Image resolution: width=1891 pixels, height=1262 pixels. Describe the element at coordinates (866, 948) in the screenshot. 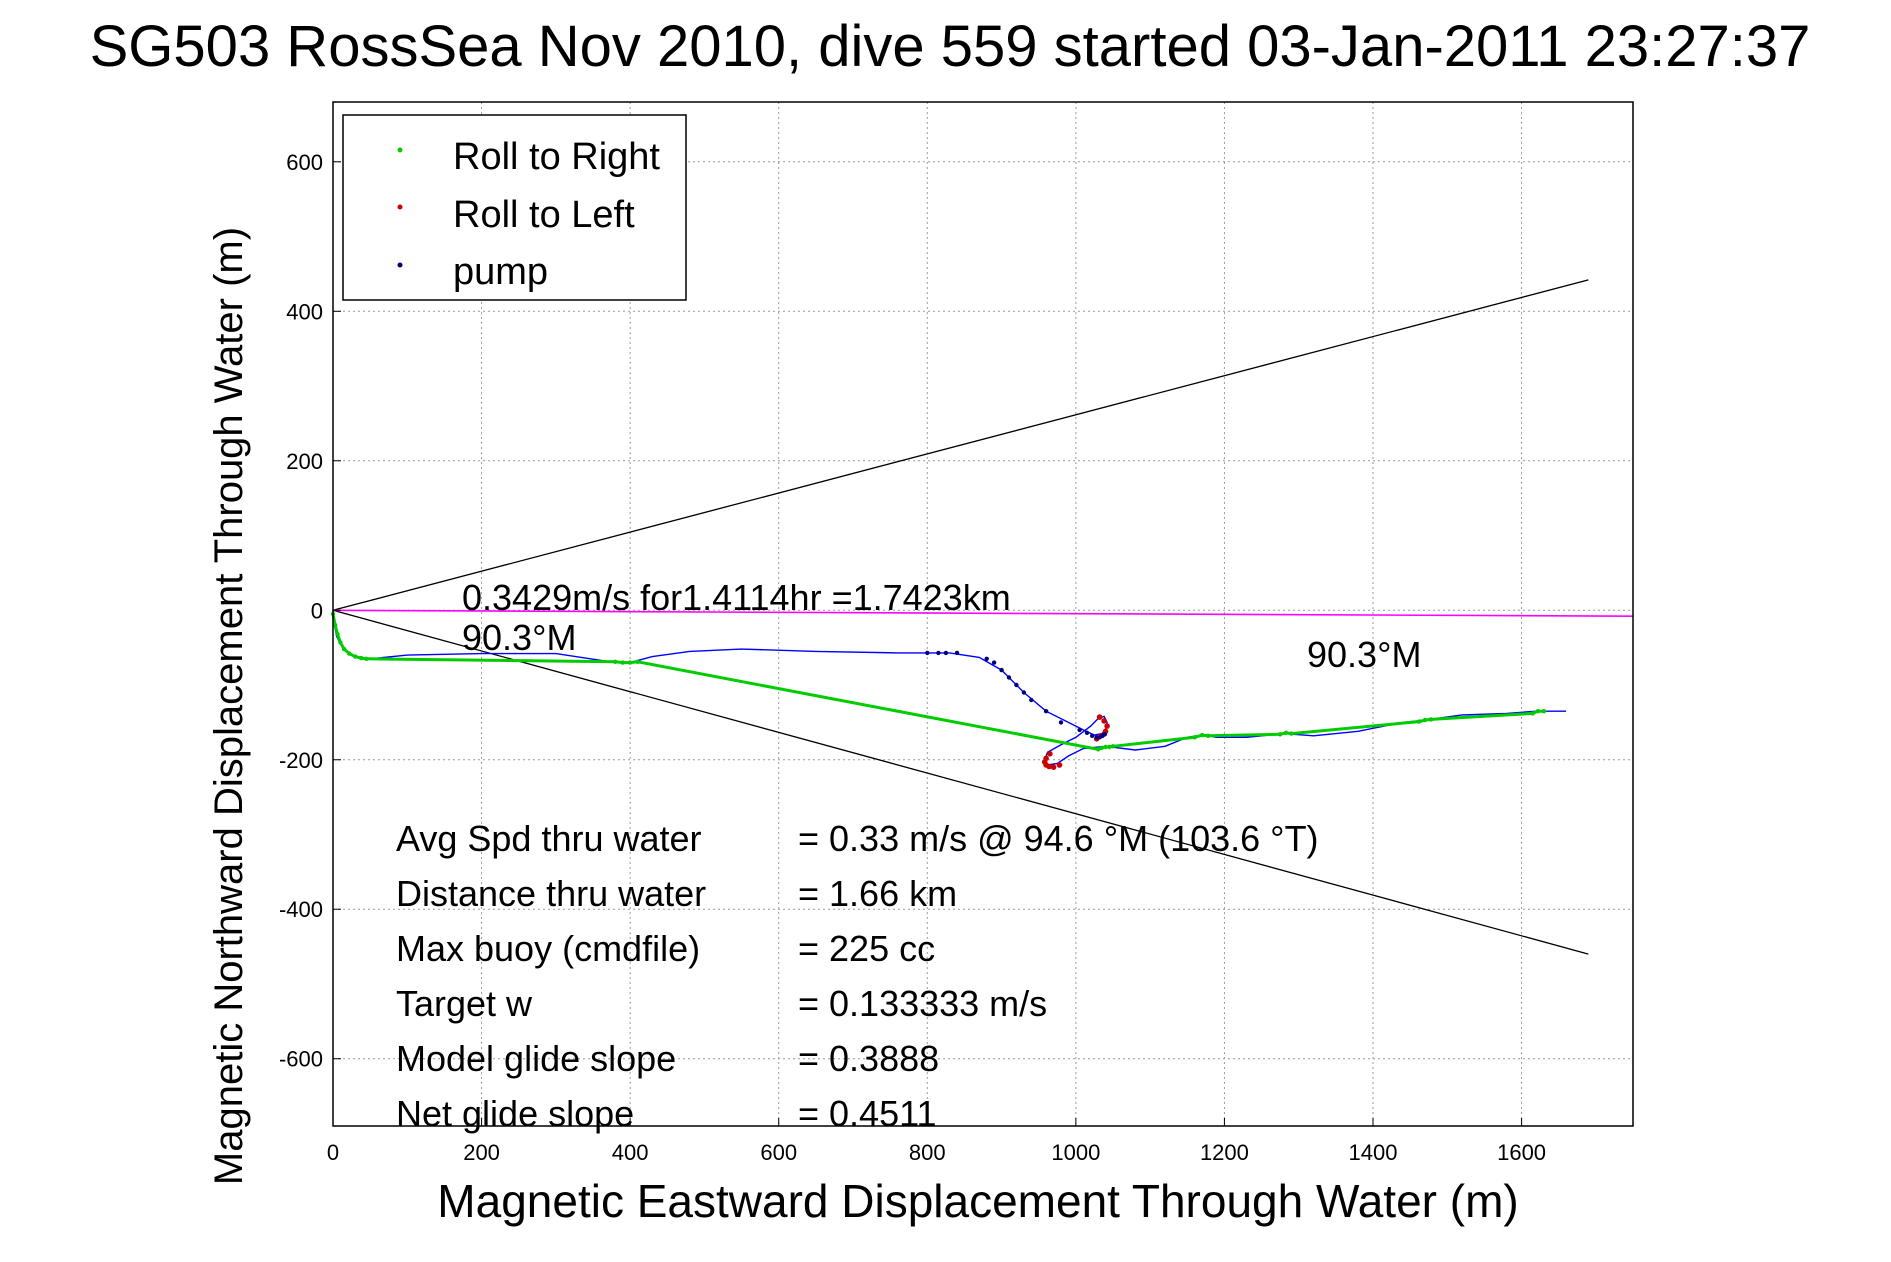

I see `stat-value: = 225 cc` at that location.